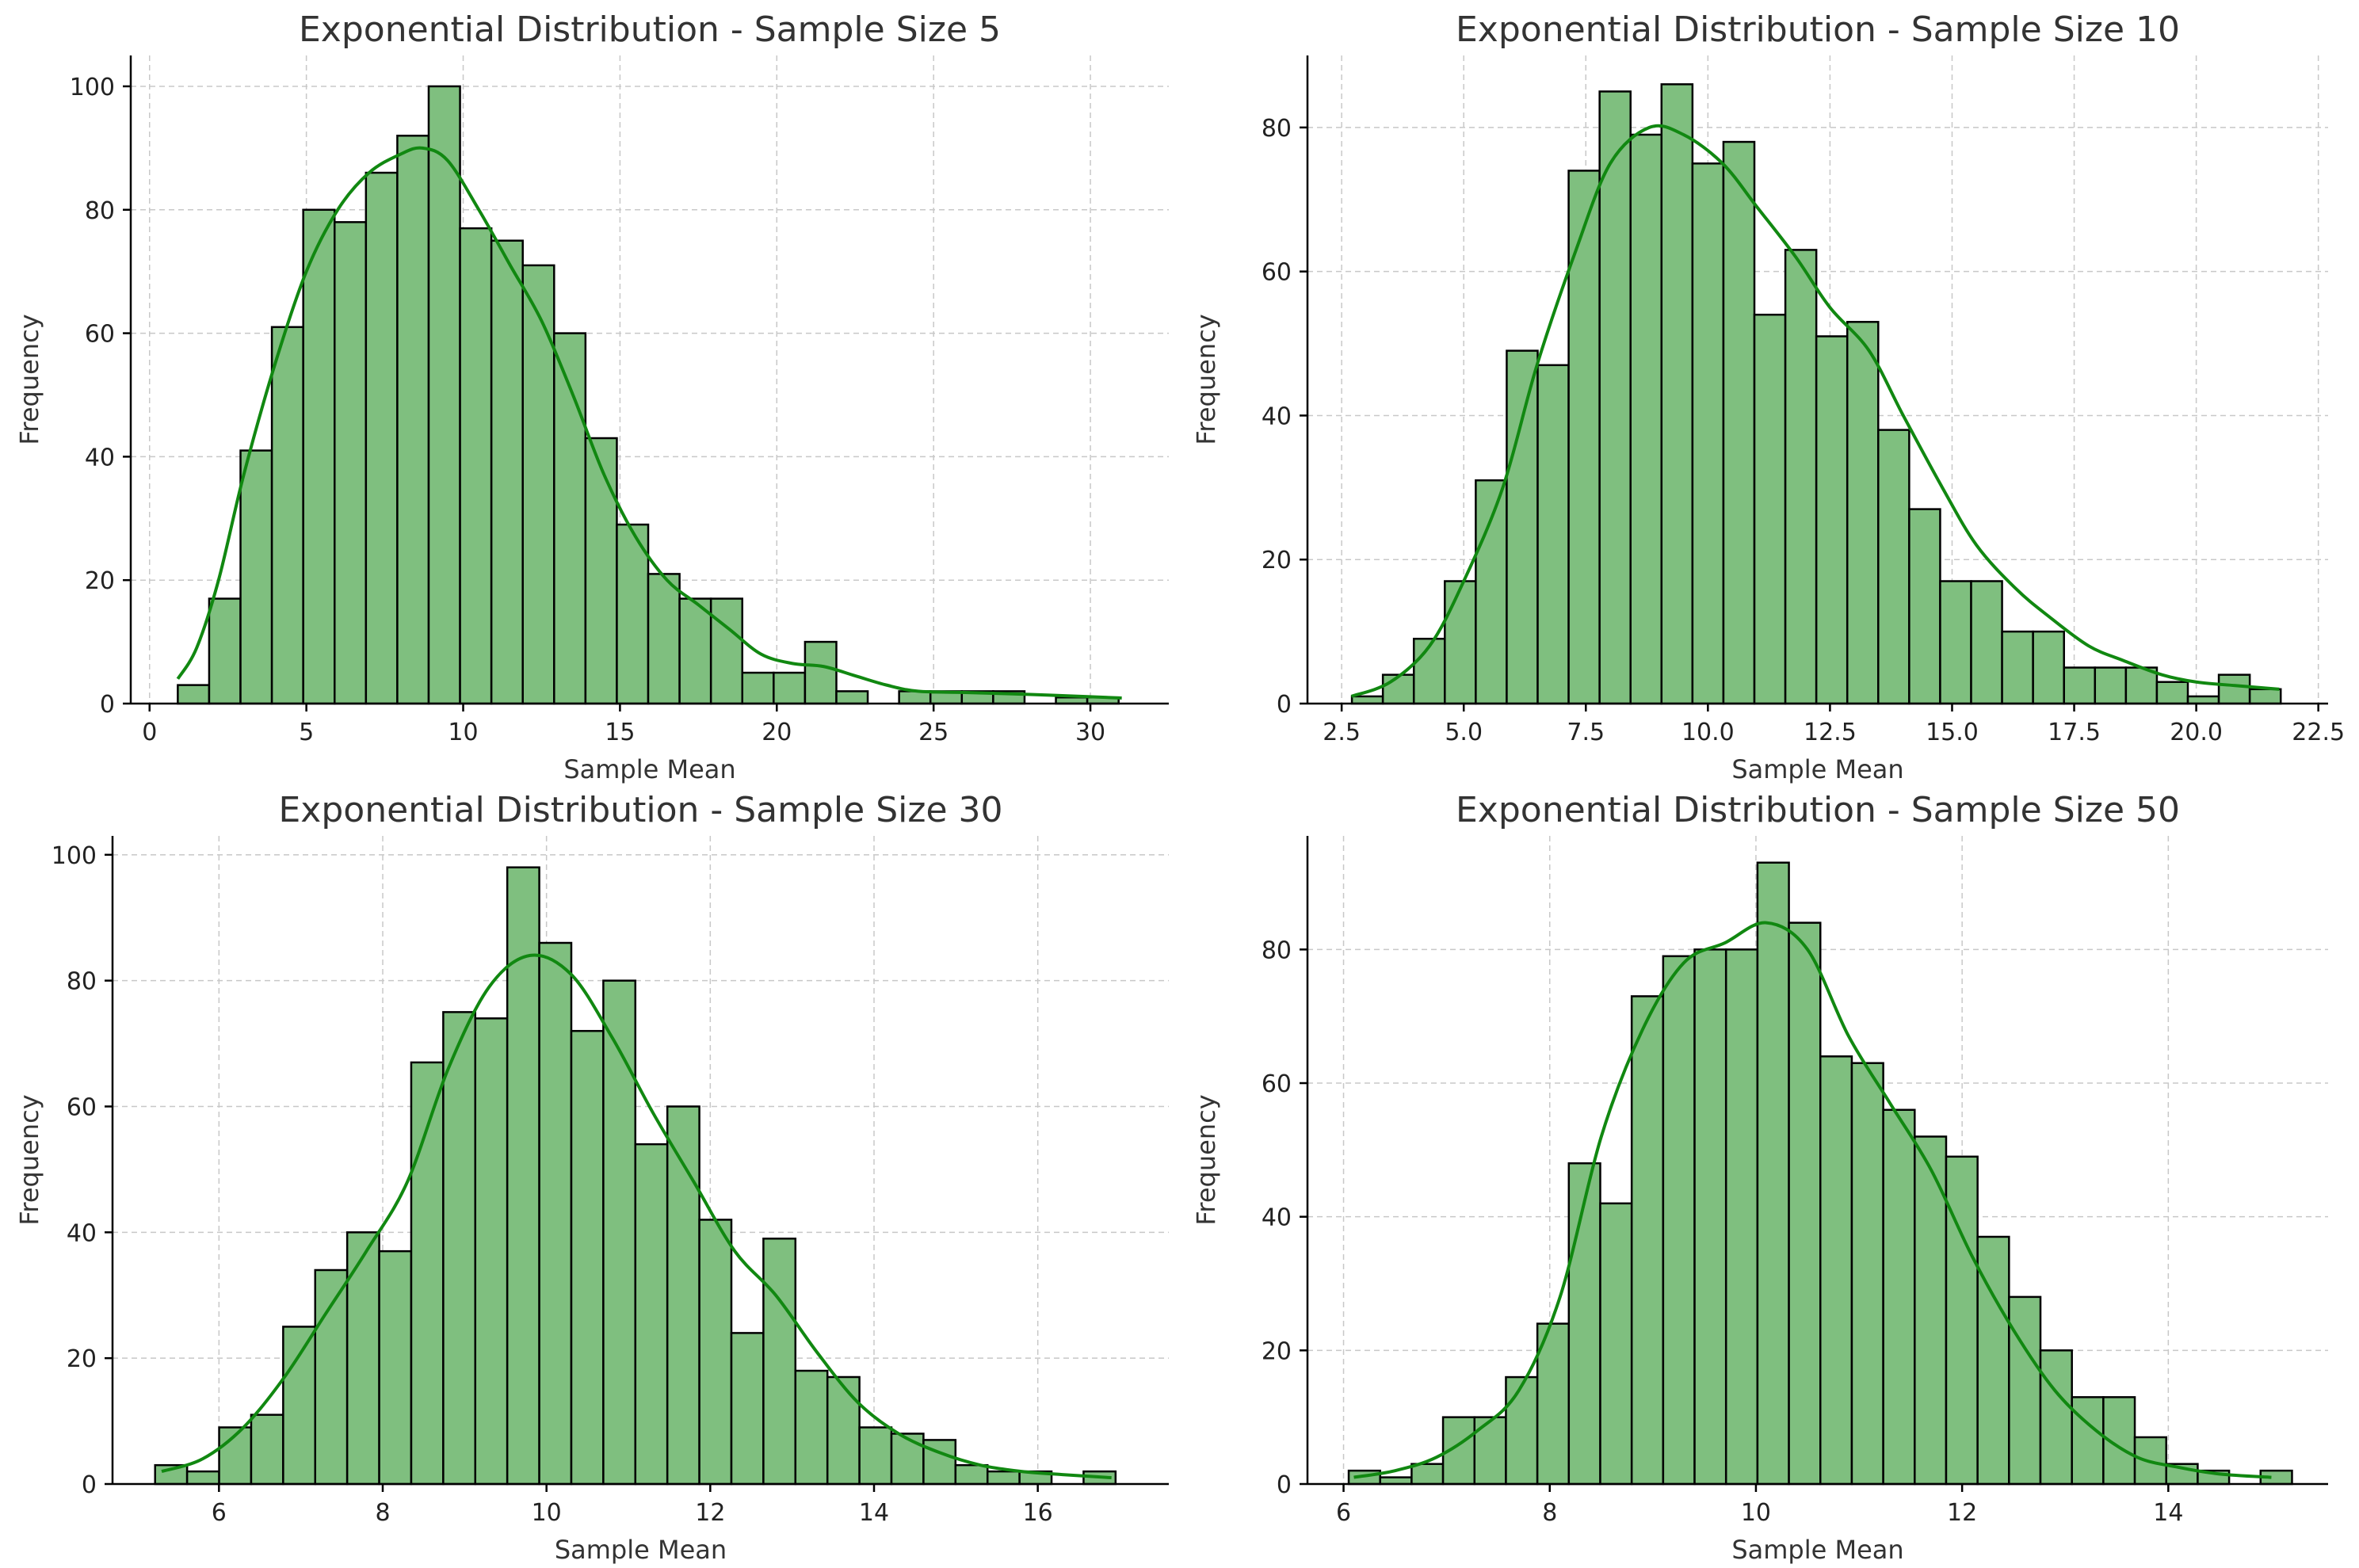 The height and width of the screenshot is (1568, 2359). I want to click on x-tick-label: 20, so click(777, 732).